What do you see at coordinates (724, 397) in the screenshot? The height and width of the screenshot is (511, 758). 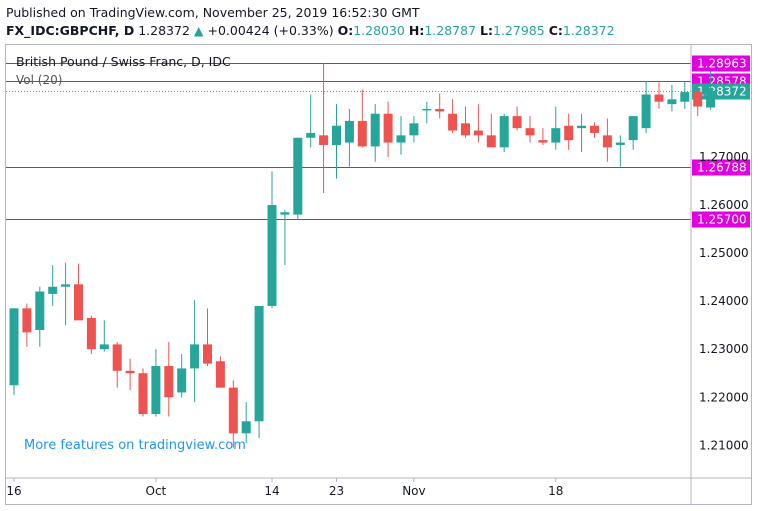 I see `y-tick-label: 1.22000` at bounding box center [724, 397].